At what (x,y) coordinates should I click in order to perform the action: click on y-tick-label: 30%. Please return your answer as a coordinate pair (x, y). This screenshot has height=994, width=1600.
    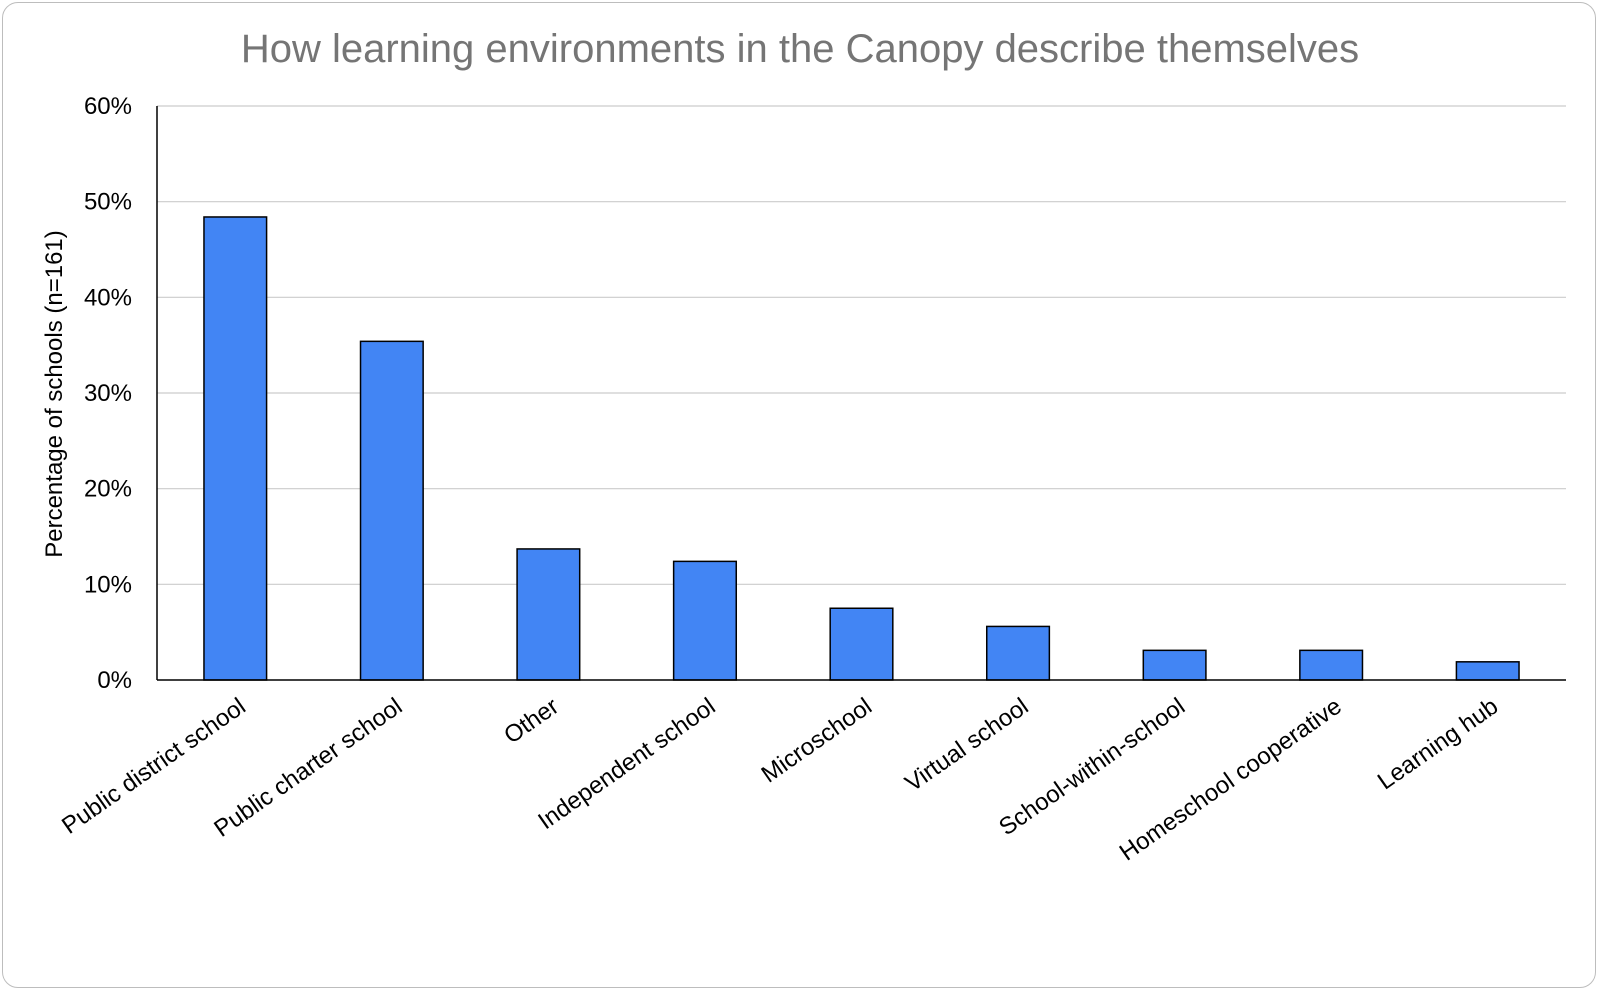
    Looking at the image, I should click on (108, 393).